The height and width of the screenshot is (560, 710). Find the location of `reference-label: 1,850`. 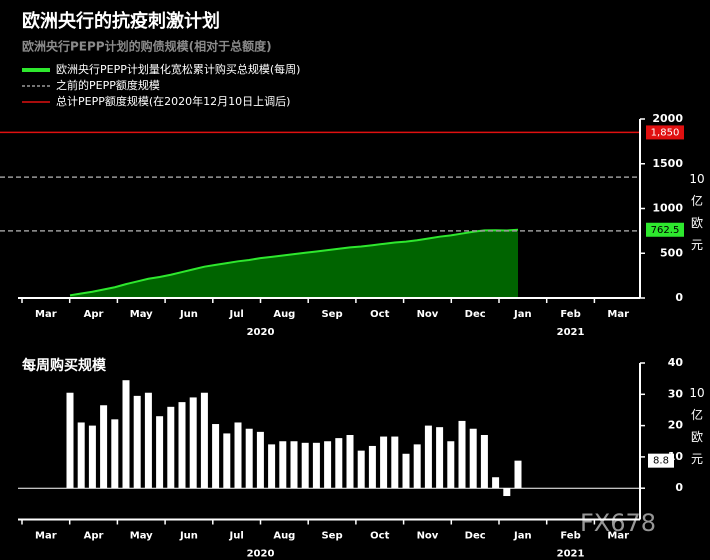

reference-label: 1,850 is located at coordinates (665, 132).